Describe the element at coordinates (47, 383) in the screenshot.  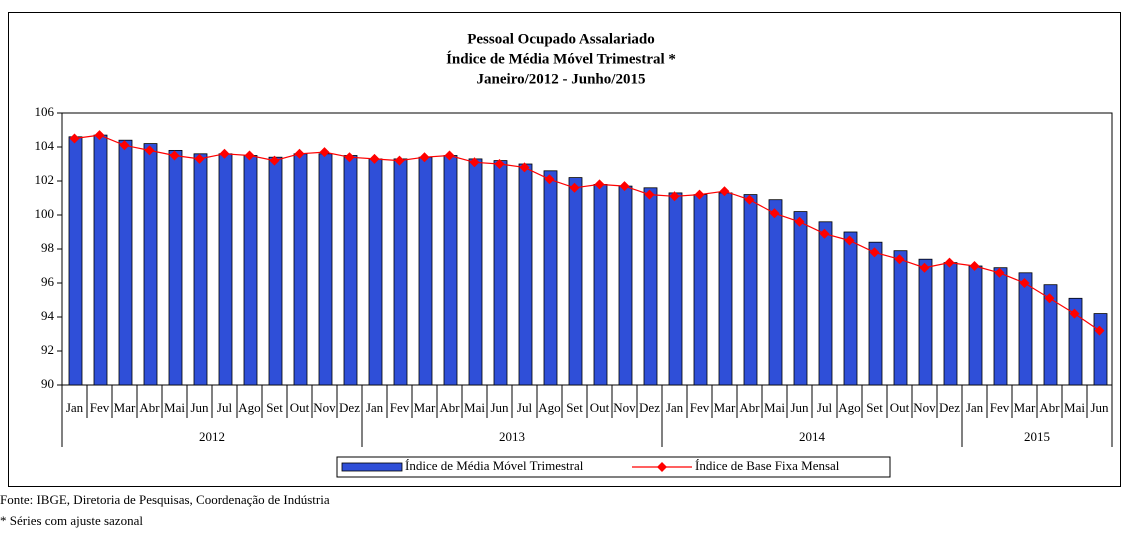
I see `y-tick-label: 90` at that location.